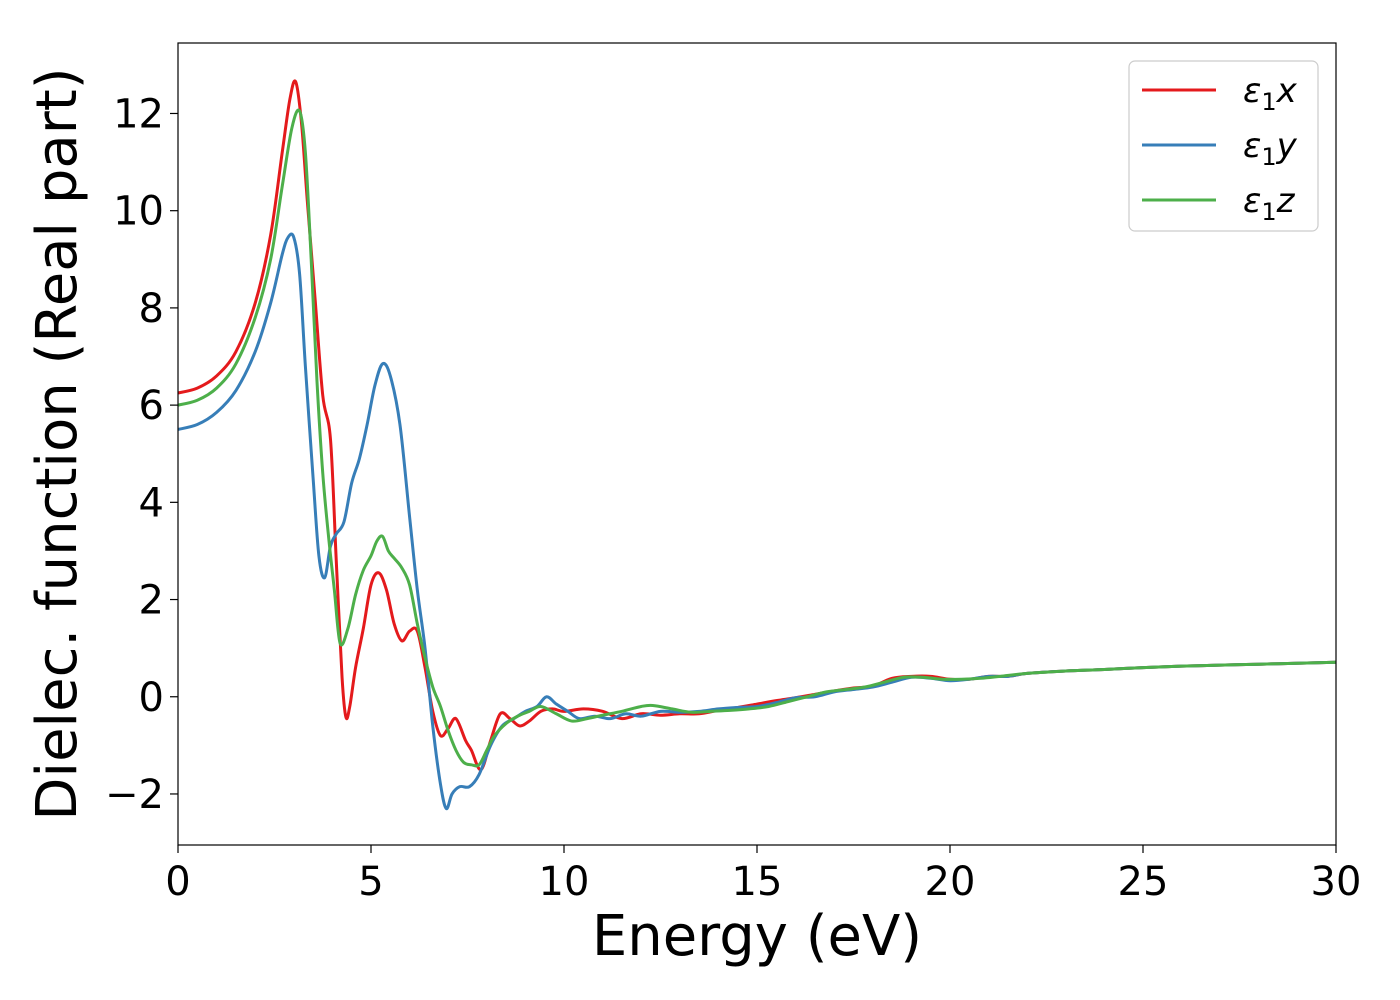 This screenshot has width=1400, height=1000. I want to click on y-axis-title: Dielec. function (Real part), so click(57, 443).